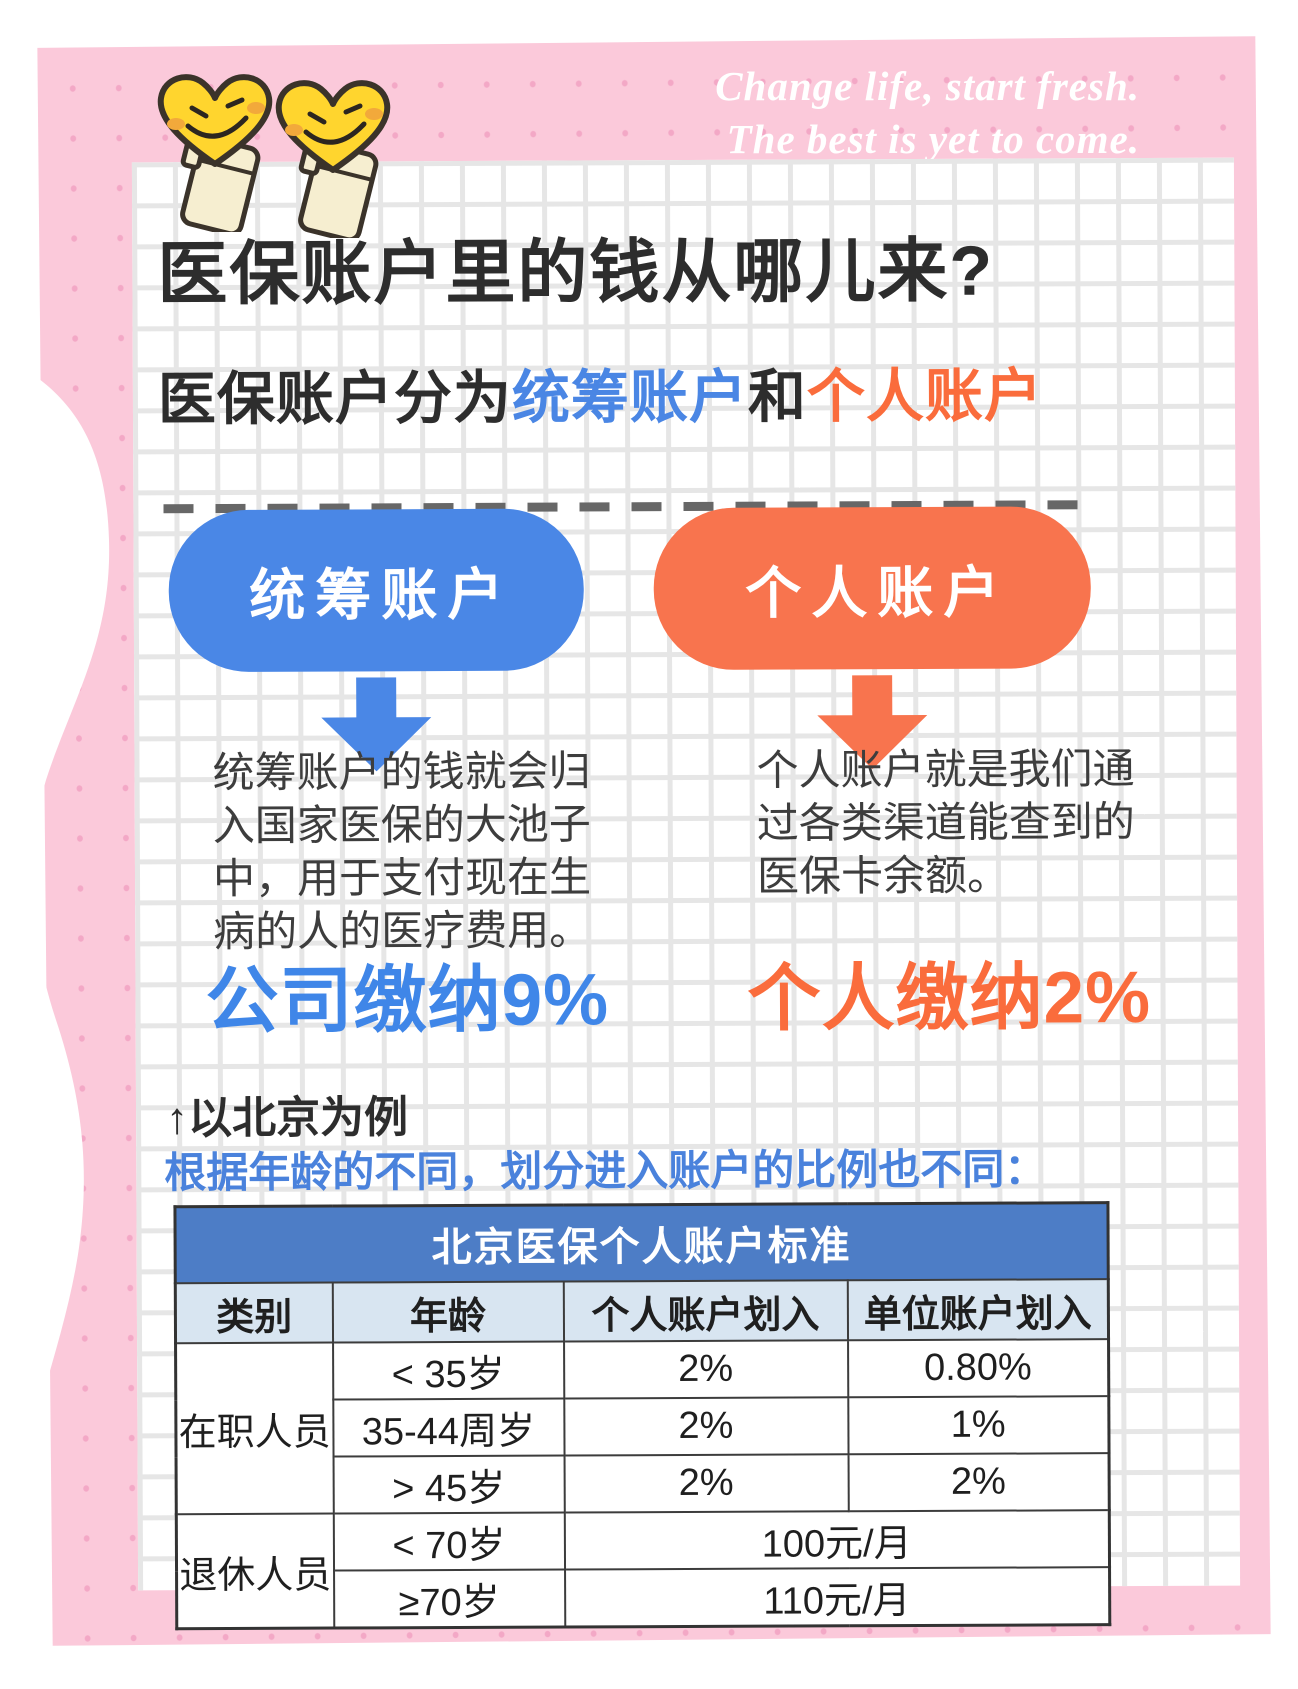  What do you see at coordinates (449, 1599) in the screenshot?
I see `age-cell: ≥70岁` at bounding box center [449, 1599].